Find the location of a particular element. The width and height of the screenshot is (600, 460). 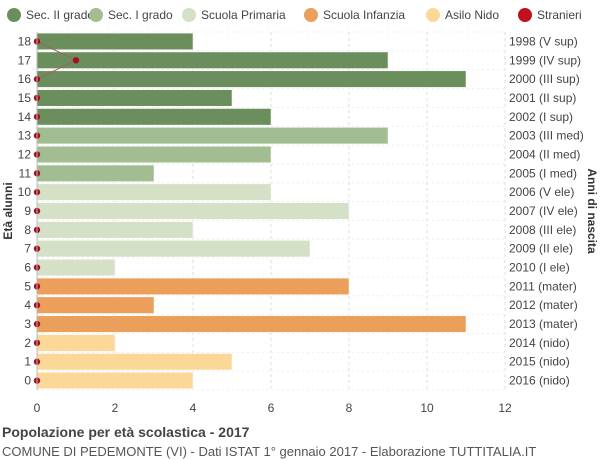

y-tick-birth-7: 2009 (II ele) is located at coordinates (541, 249).